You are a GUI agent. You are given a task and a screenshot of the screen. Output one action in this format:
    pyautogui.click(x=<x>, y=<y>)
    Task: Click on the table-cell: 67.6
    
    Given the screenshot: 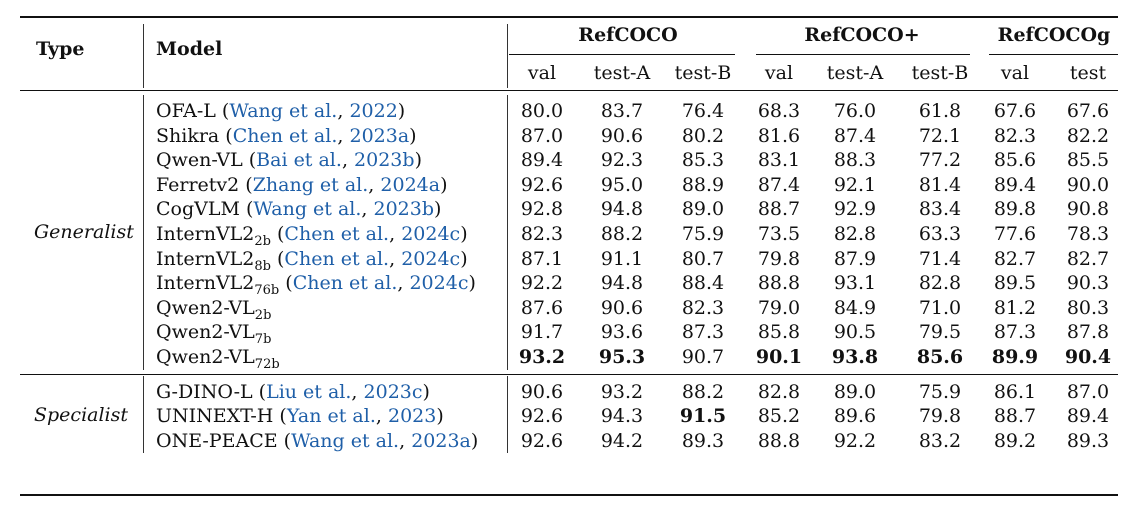 What is the action you would take?
    pyautogui.click(x=1088, y=111)
    